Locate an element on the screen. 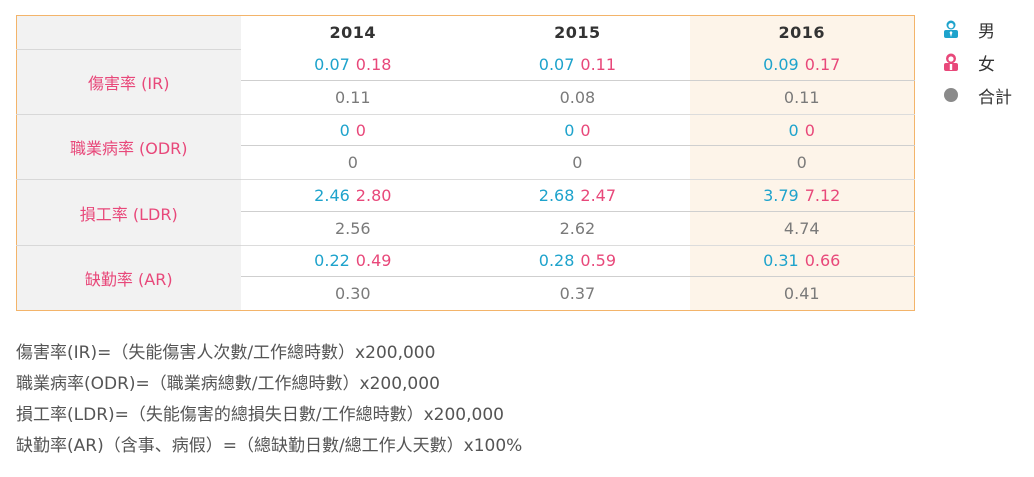 The image size is (1034, 477). female-value: 7.12 is located at coordinates (822, 195).